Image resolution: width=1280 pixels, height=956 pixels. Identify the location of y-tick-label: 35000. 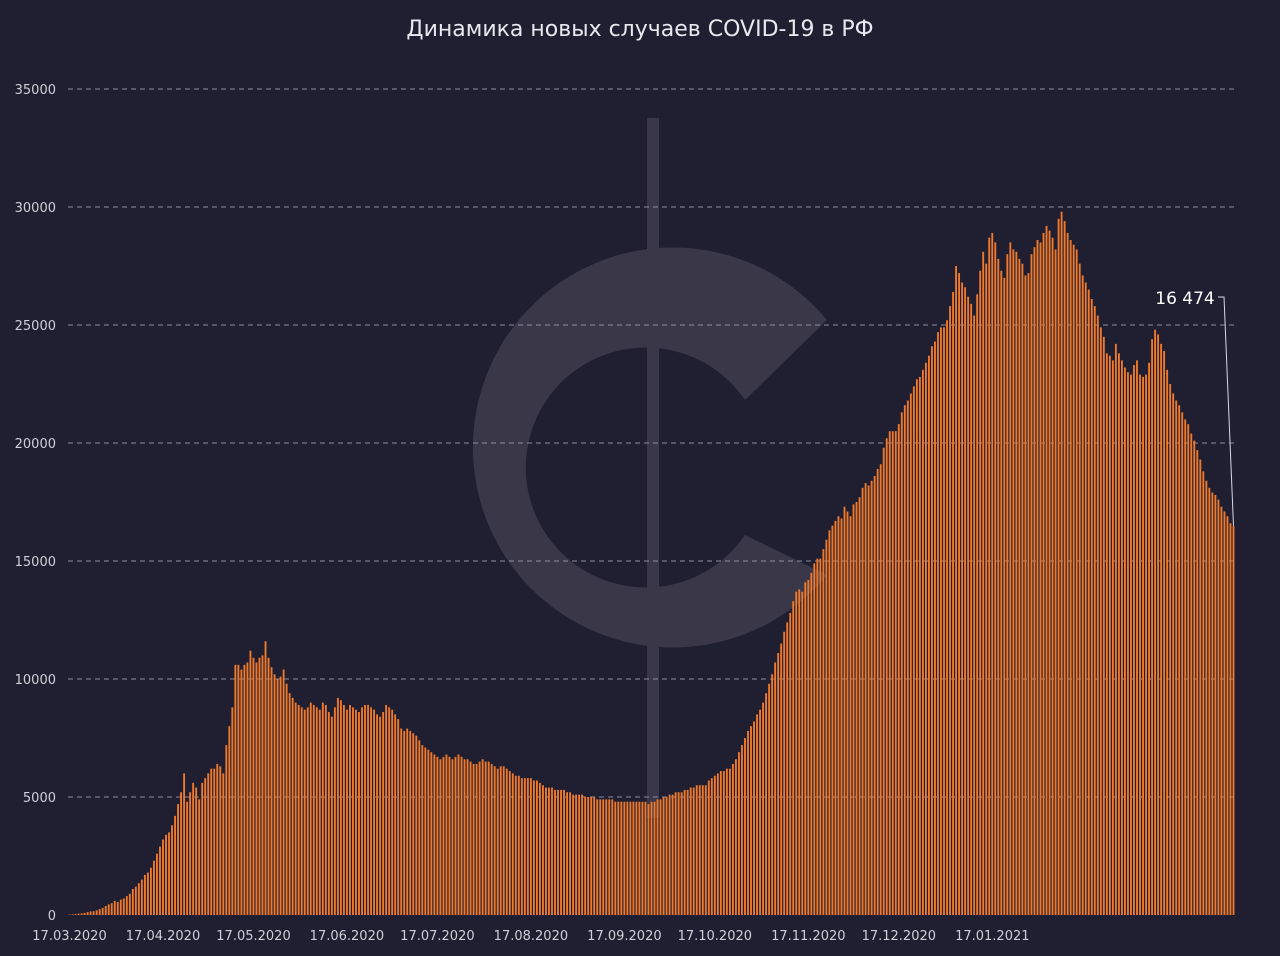
(35, 90).